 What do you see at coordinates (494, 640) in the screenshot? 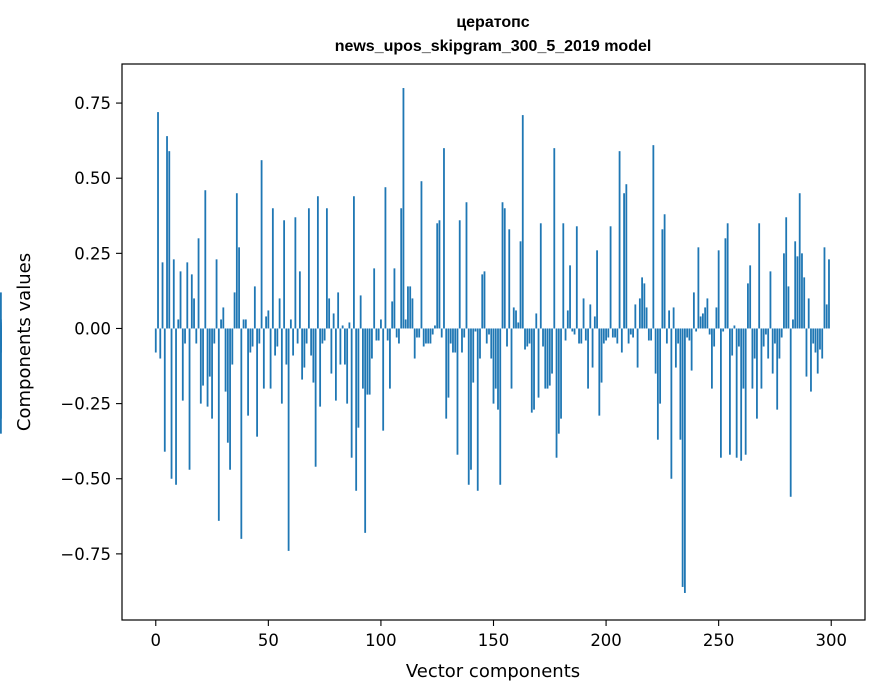
I see `x-tick-label: 150` at bounding box center [494, 640].